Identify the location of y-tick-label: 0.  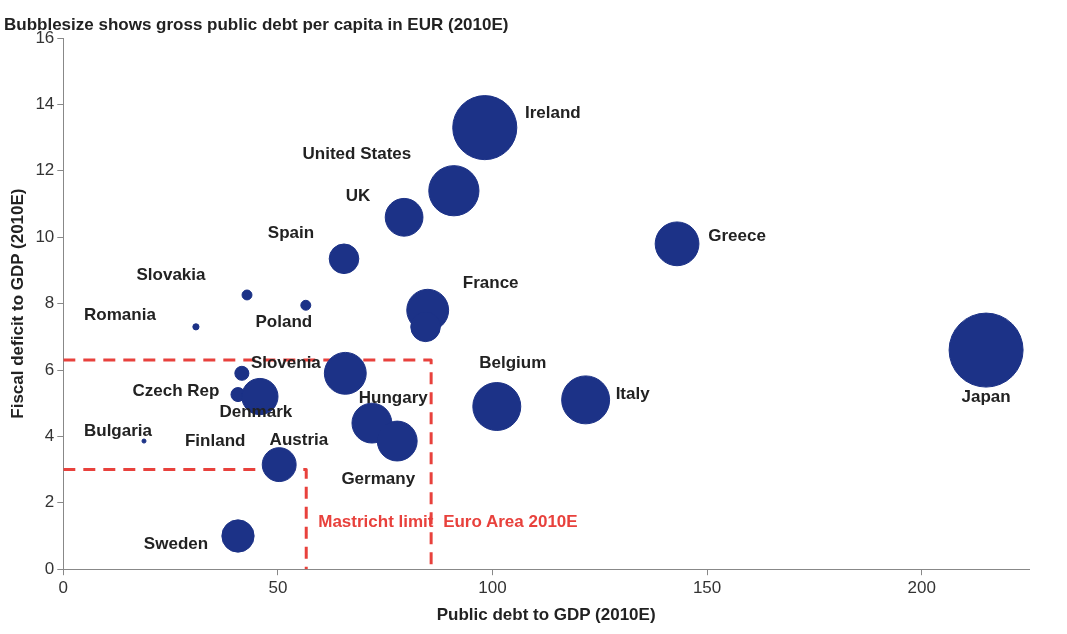
(49, 568).